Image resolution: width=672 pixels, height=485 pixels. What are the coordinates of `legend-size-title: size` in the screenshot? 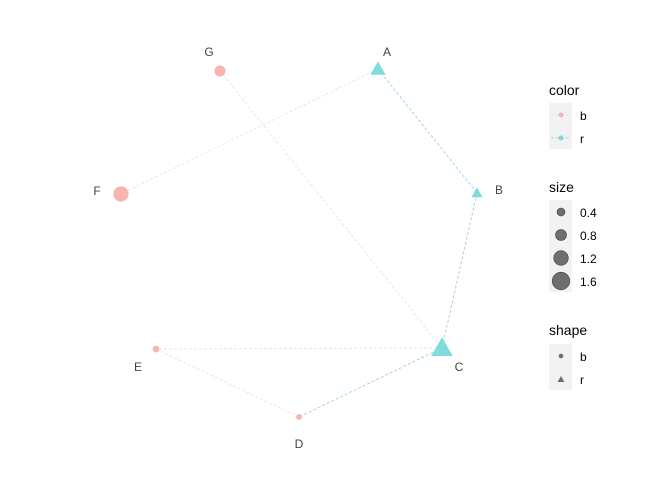 It's located at (561, 187).